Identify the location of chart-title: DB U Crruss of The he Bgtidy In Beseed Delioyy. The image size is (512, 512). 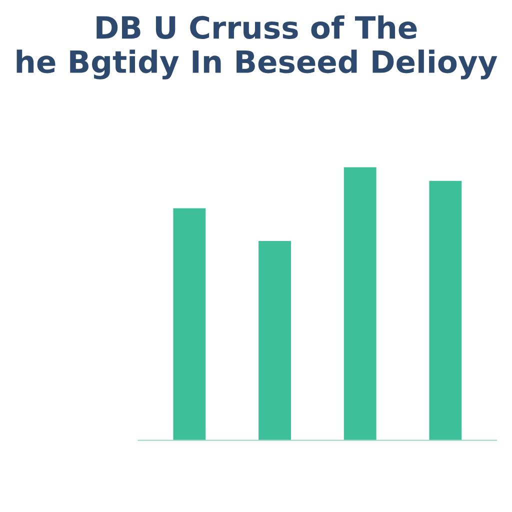
(257, 47).